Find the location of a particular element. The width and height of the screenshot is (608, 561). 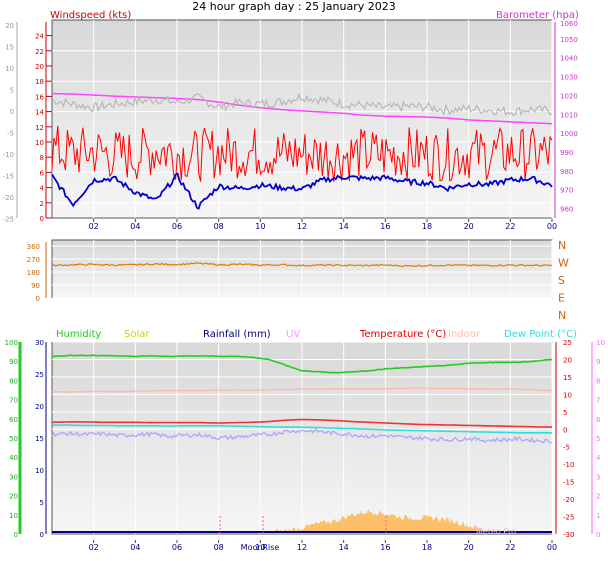

temperature-tick-label: -15 is located at coordinates (568, 483).